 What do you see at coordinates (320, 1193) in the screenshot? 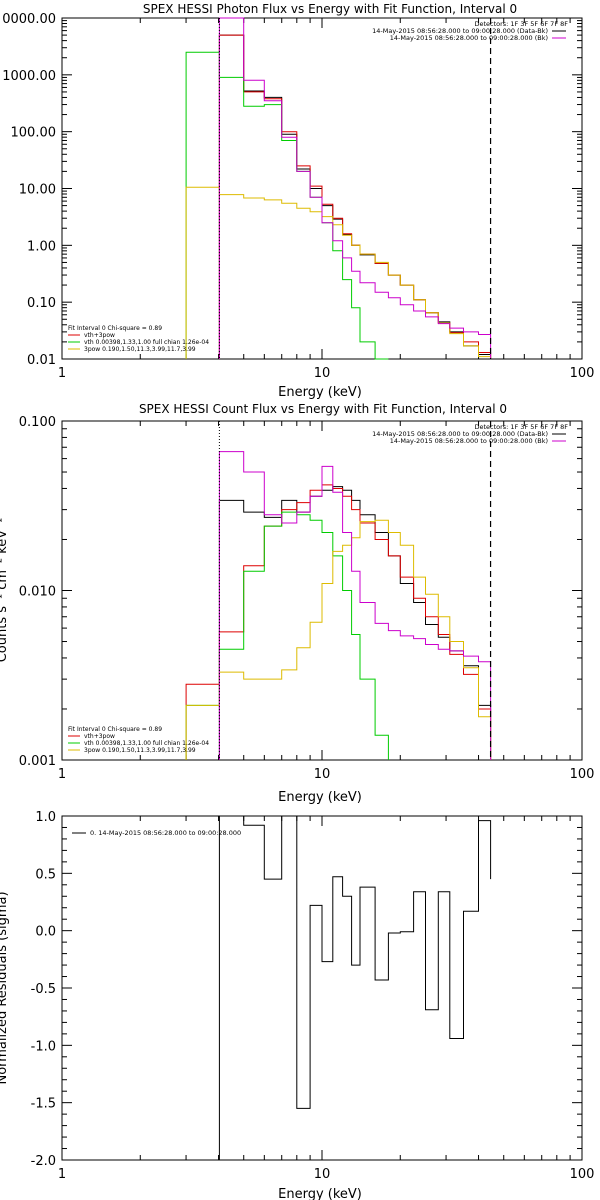
I see `residuals-xlabel: Energy (keV)` at bounding box center [320, 1193].